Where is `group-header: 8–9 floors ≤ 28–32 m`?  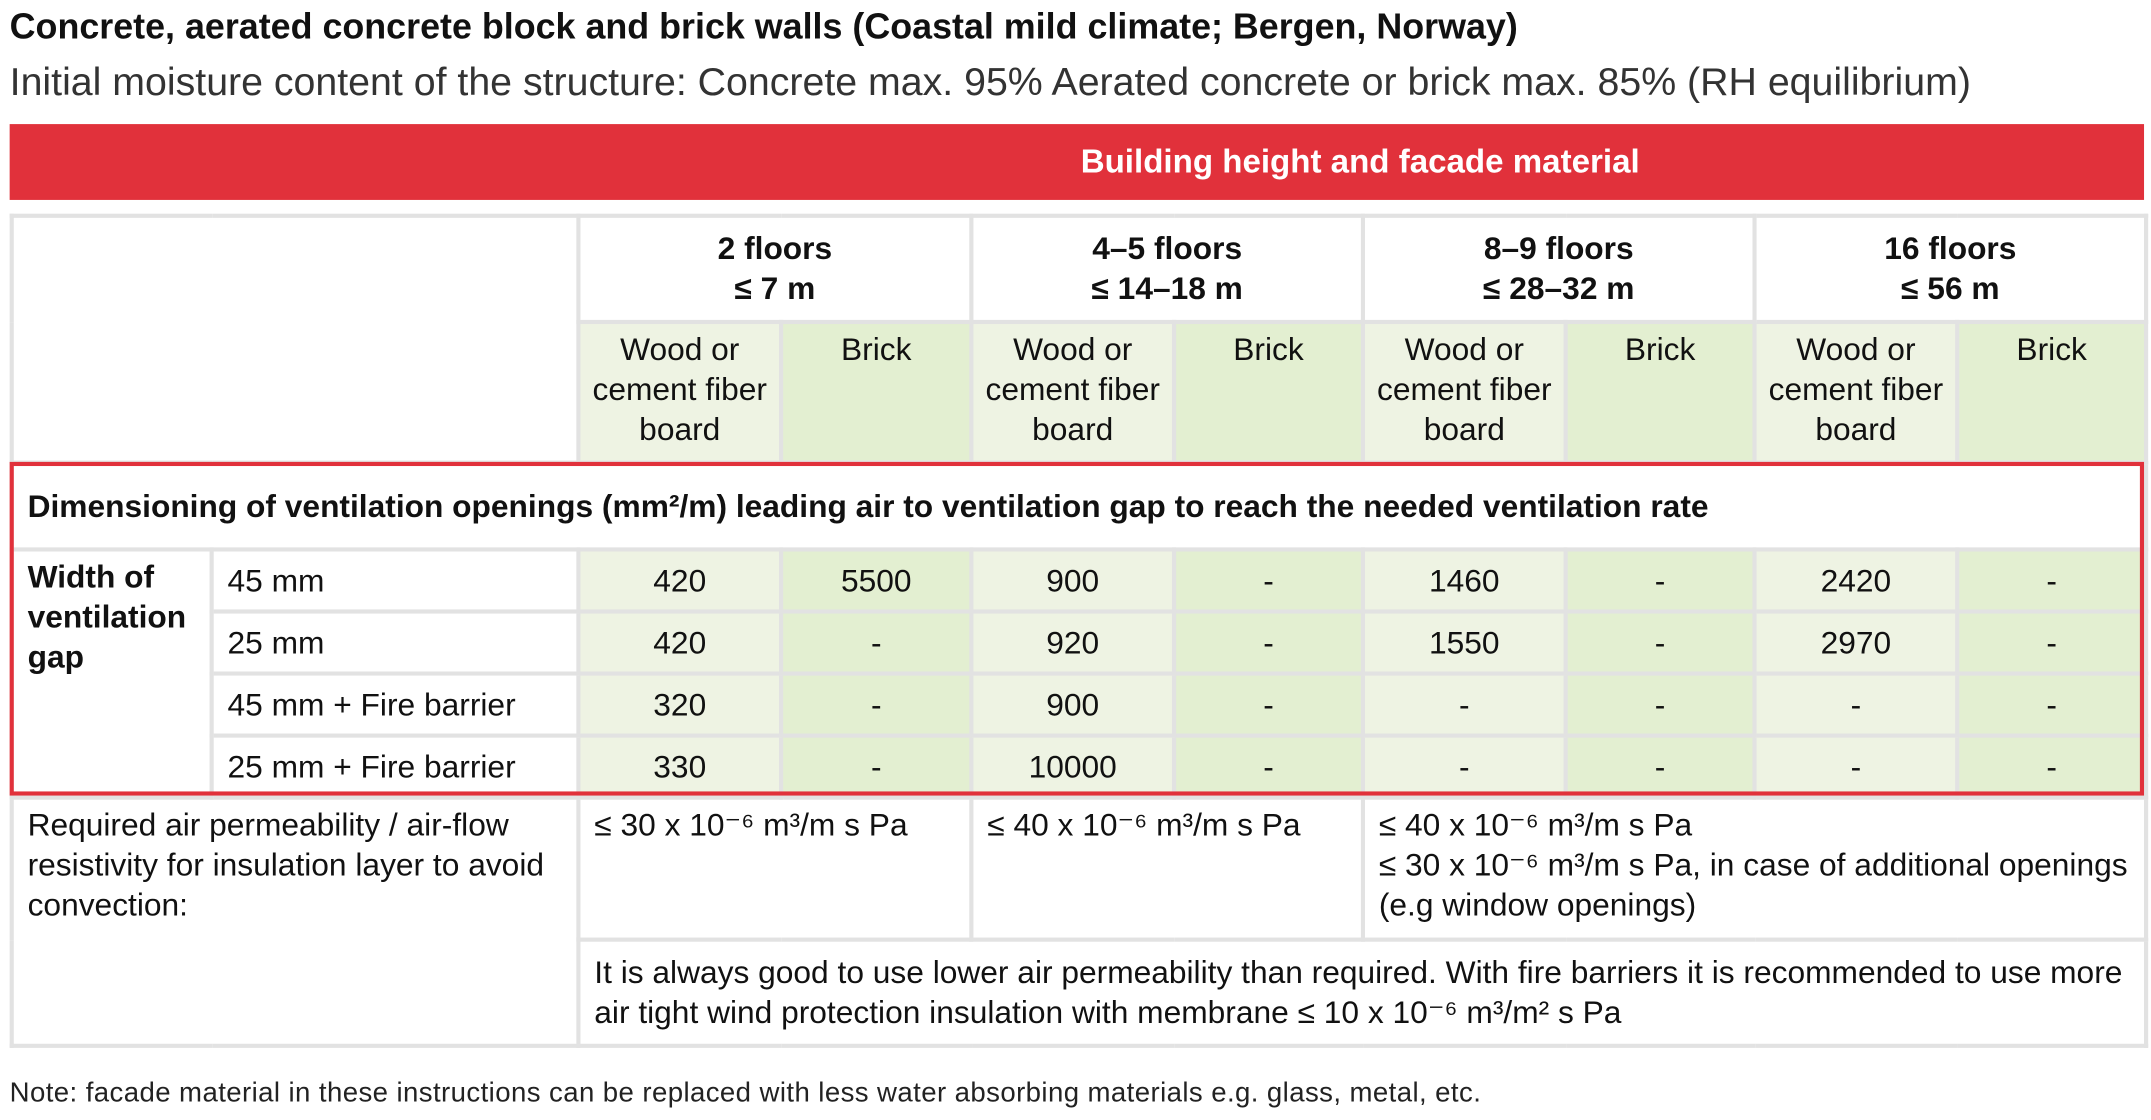 group-header: 8–9 floors ≤ 28–32 m is located at coordinates (1558, 269).